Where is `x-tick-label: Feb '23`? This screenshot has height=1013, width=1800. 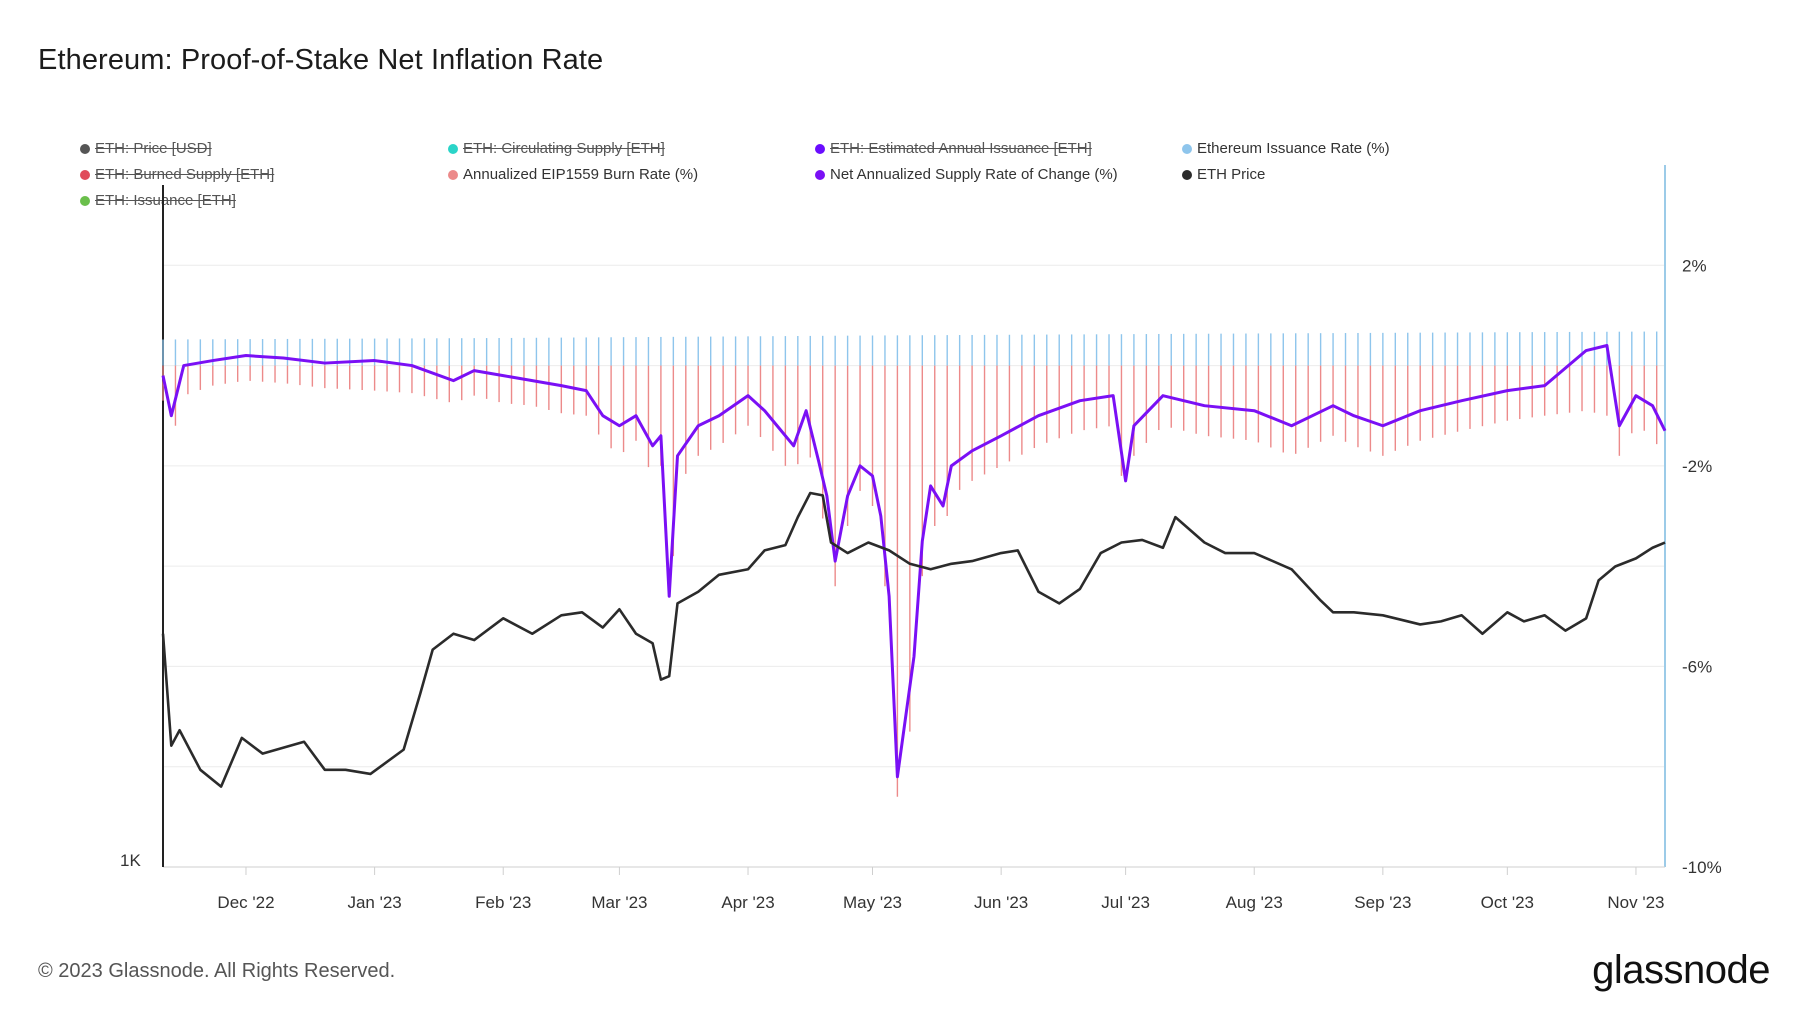 x-tick-label: Feb '23 is located at coordinates (503, 902).